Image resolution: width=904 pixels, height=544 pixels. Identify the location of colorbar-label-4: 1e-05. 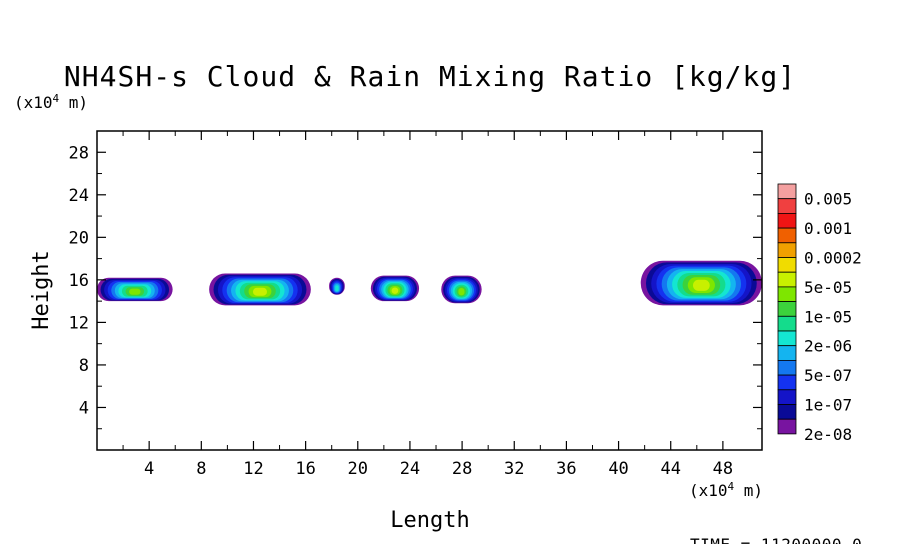
(828, 316).